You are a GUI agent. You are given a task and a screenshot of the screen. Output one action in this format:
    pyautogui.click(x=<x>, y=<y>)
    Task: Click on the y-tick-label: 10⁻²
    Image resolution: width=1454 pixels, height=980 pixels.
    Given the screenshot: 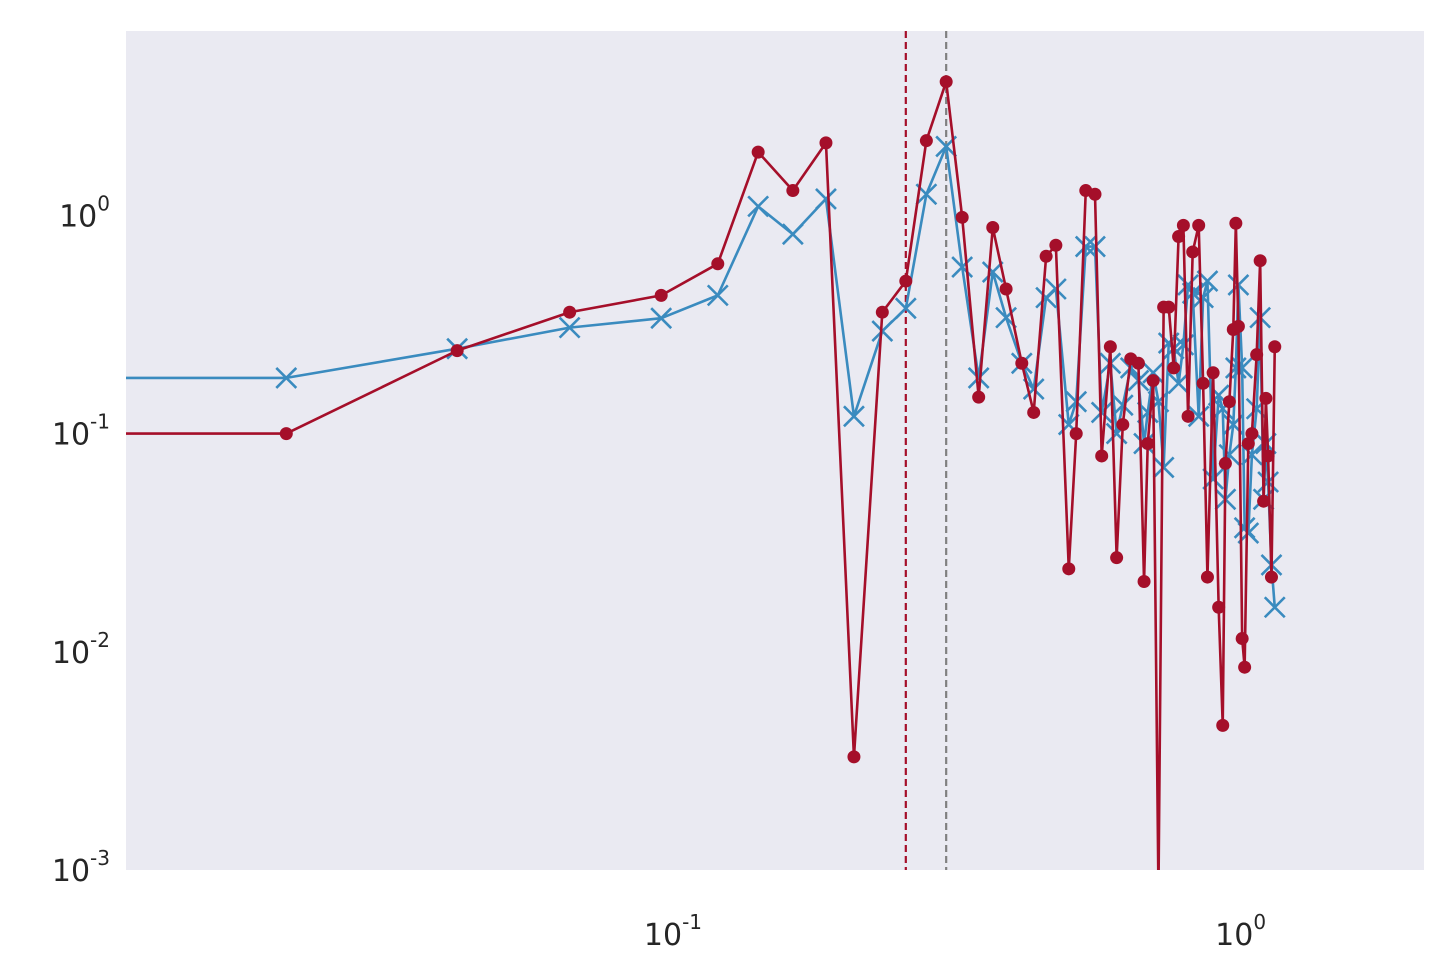 What is the action you would take?
    pyautogui.click(x=81, y=649)
    